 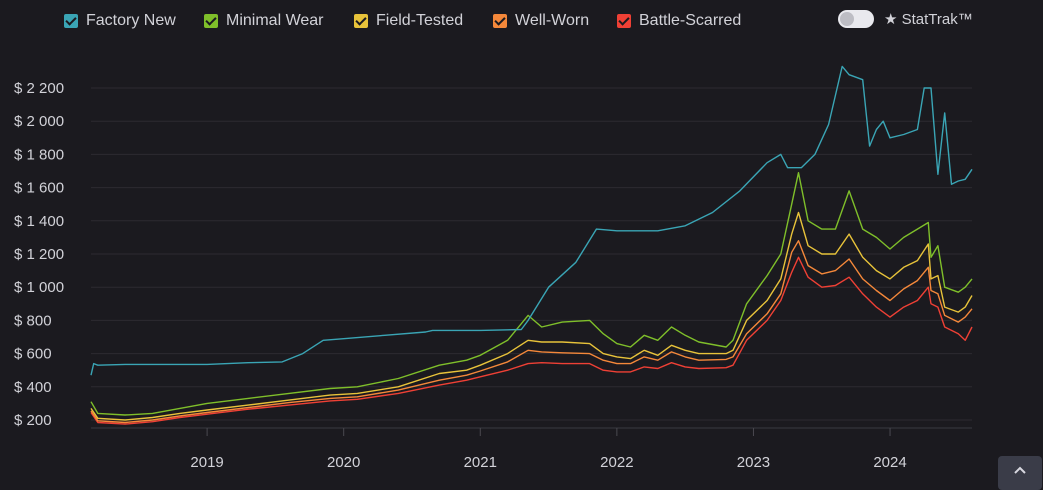 What do you see at coordinates (39, 287) in the screenshot?
I see `y-tick-label: $ 1 000` at bounding box center [39, 287].